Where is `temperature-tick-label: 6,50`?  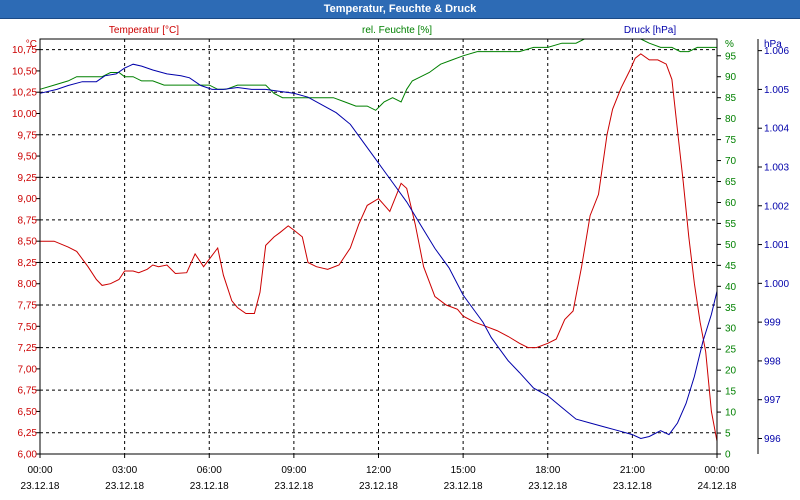
temperature-tick-label: 6,50 is located at coordinates (28, 412).